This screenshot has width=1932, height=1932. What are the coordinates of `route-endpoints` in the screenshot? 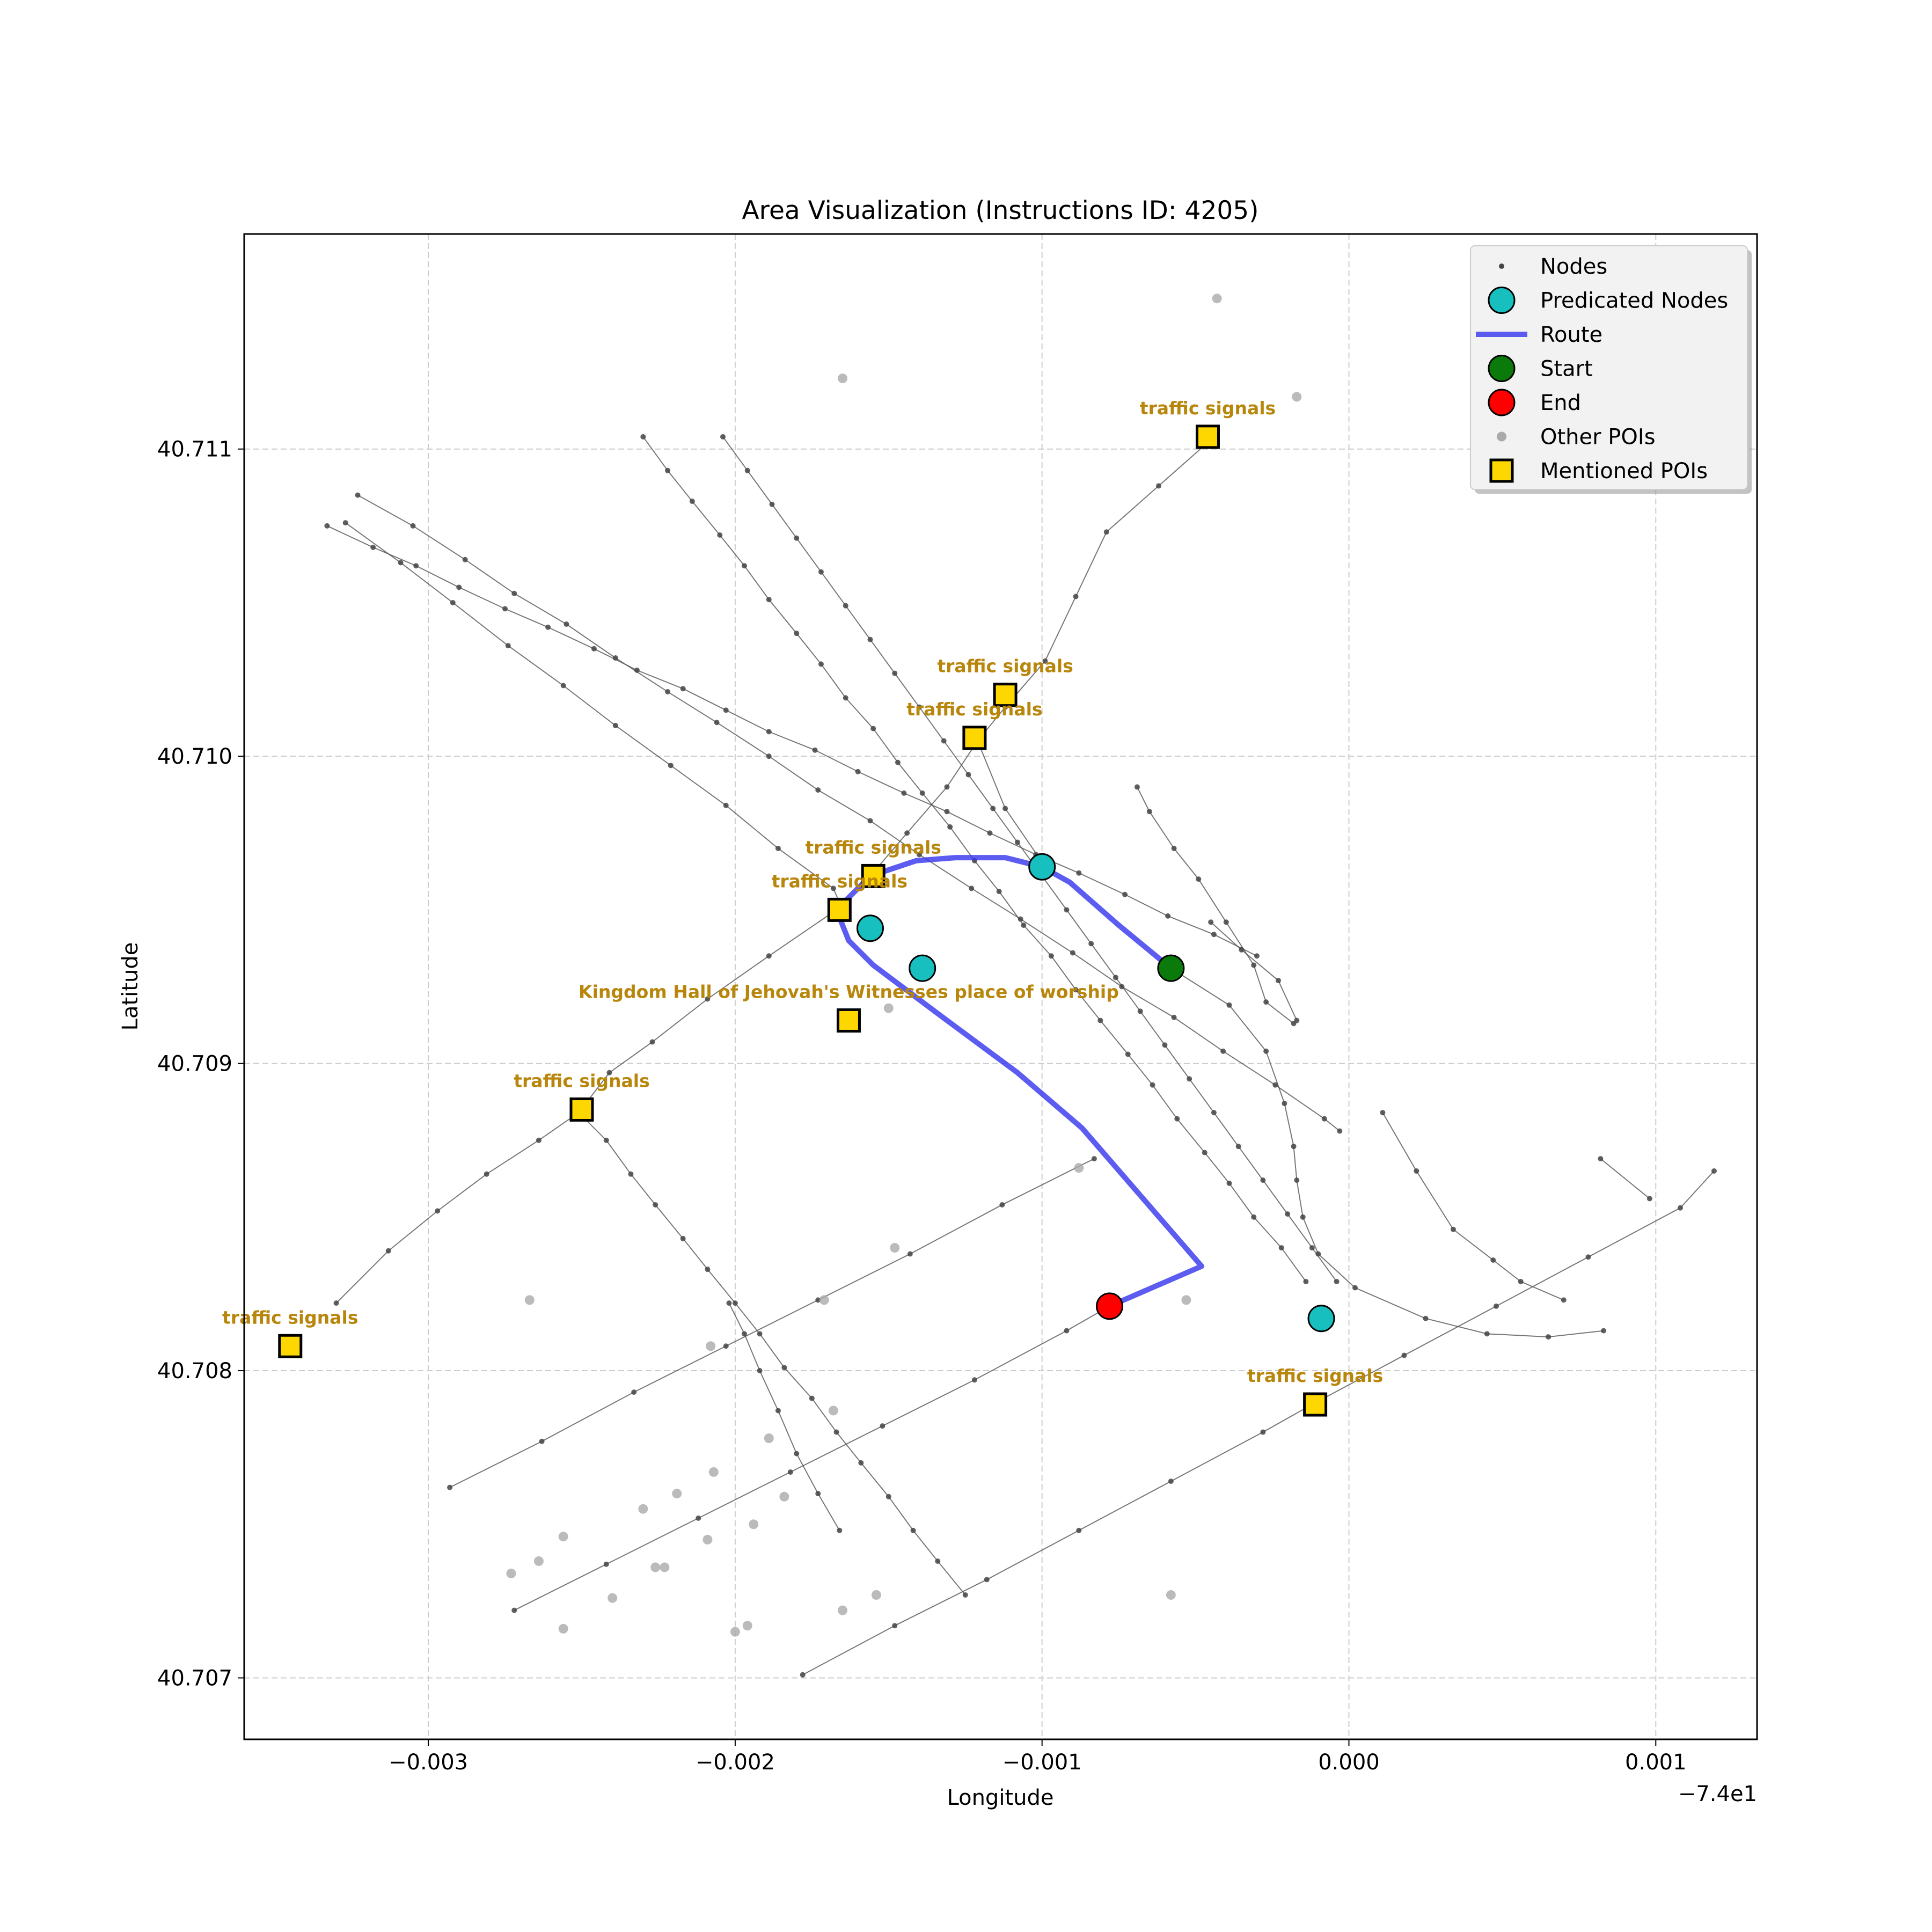 It's located at (1140, 1137).